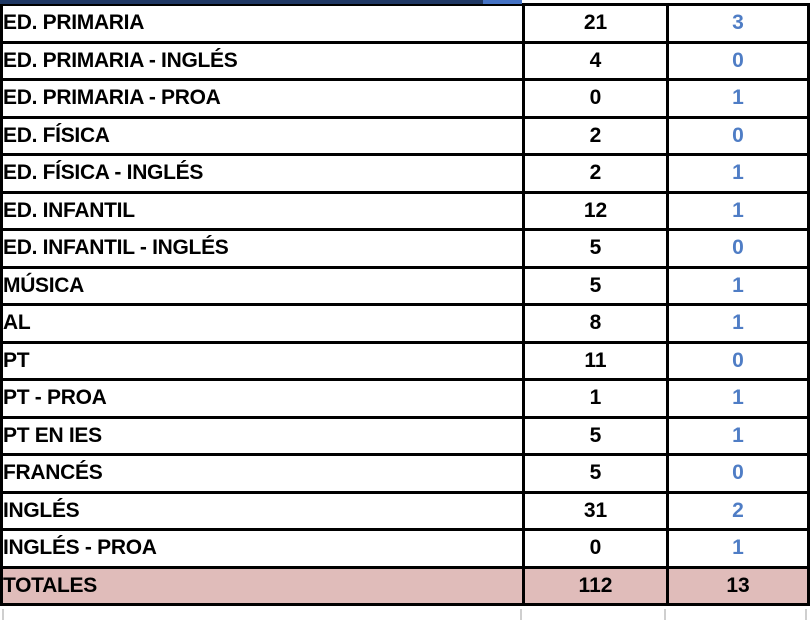  I want to click on table-row: ED. INFANTIL 12 1, so click(405, 210).